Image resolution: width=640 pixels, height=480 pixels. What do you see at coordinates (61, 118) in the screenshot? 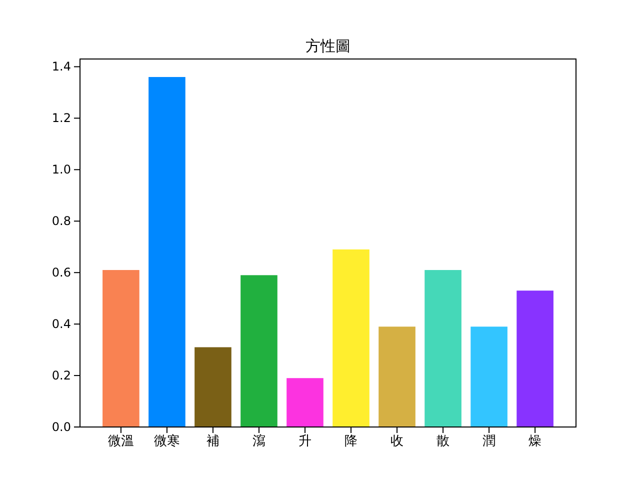
I see `y-tick-label: 1.2` at bounding box center [61, 118].